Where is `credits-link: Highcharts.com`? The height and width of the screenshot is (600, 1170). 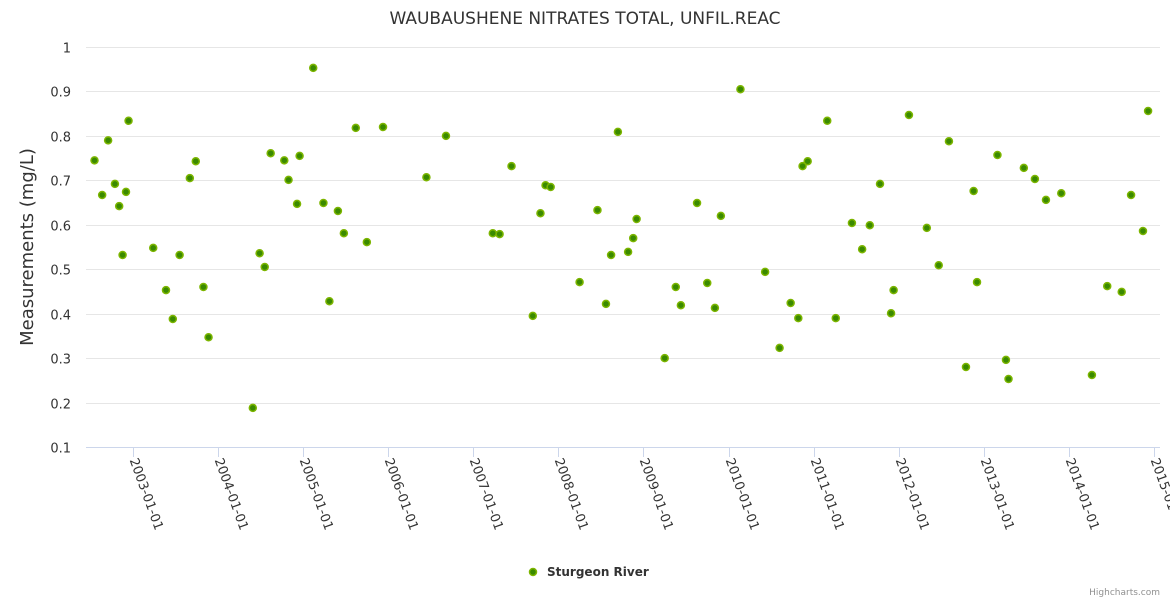
credits-link: Highcharts.com is located at coordinates (1124, 593).